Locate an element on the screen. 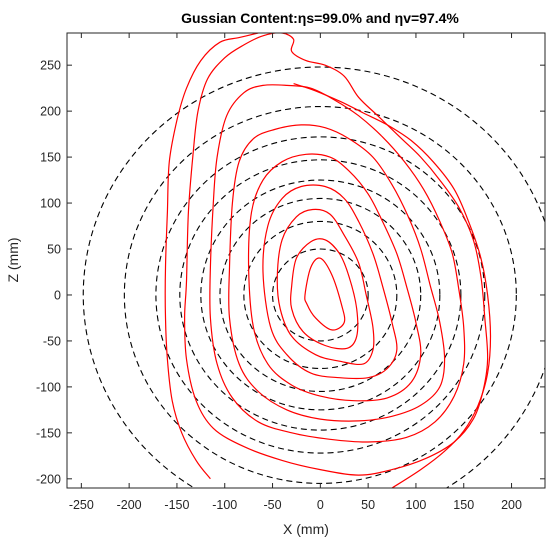  y-tick-label: -200 is located at coordinates (48, 479).